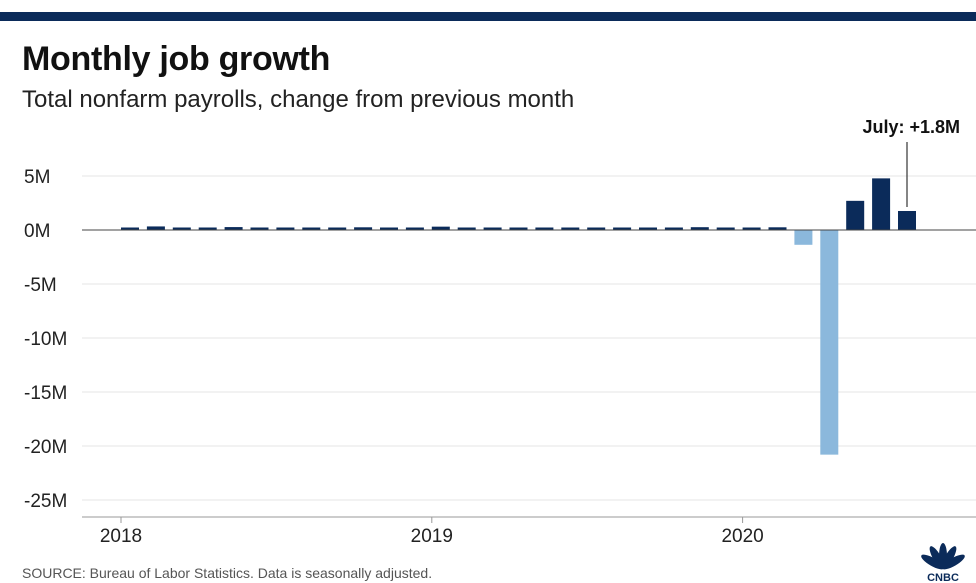  What do you see at coordinates (37, 177) in the screenshot?
I see `y-tick-label: 5M` at bounding box center [37, 177].